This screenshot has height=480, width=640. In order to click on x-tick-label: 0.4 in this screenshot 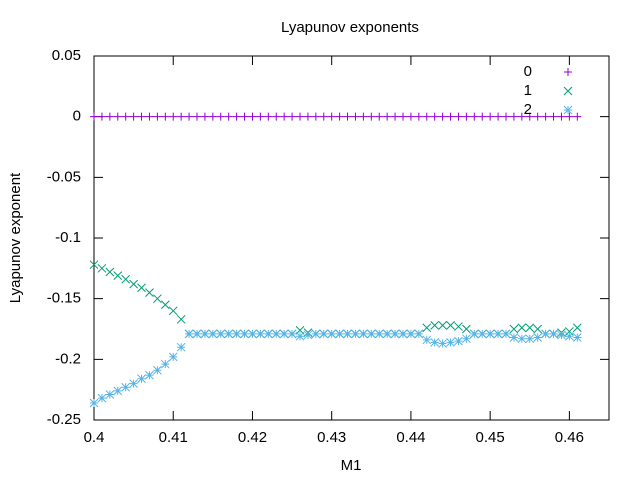, I will do `click(94, 437)`.